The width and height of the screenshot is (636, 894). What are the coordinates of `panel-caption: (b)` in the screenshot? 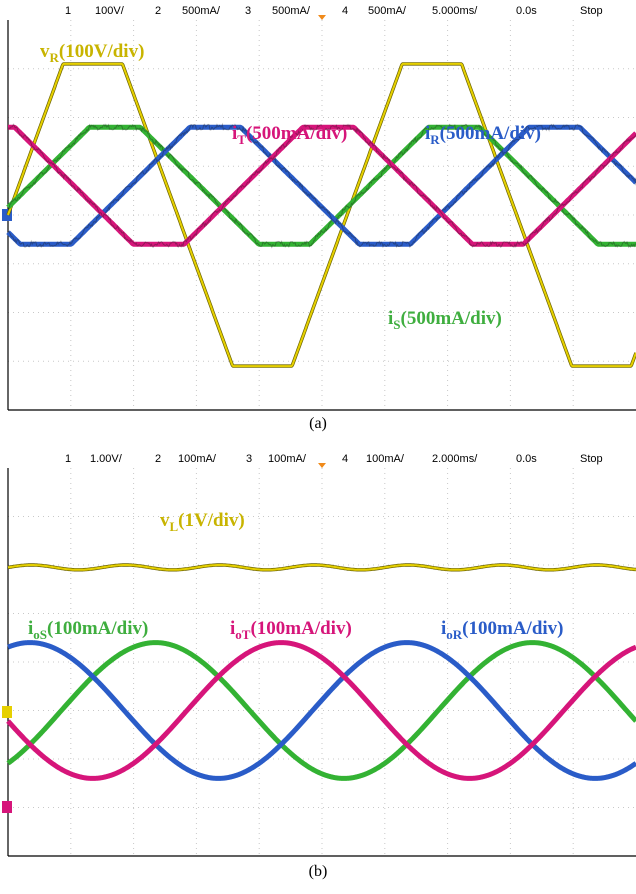 It's located at (318, 871).